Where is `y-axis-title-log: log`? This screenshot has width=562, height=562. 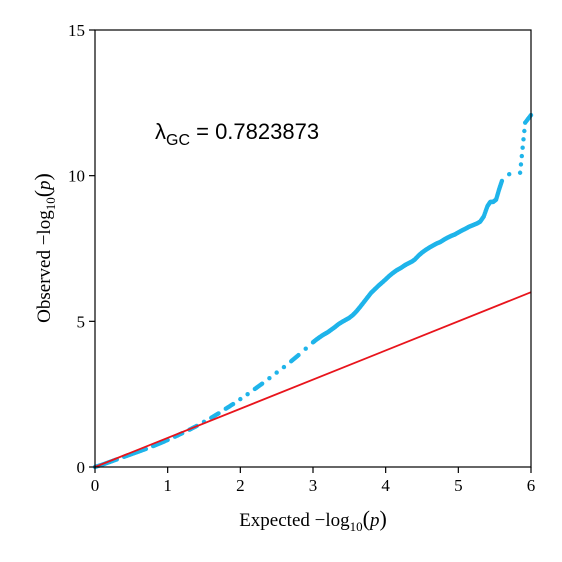 y-axis-title-log: log is located at coordinates (44, 222).